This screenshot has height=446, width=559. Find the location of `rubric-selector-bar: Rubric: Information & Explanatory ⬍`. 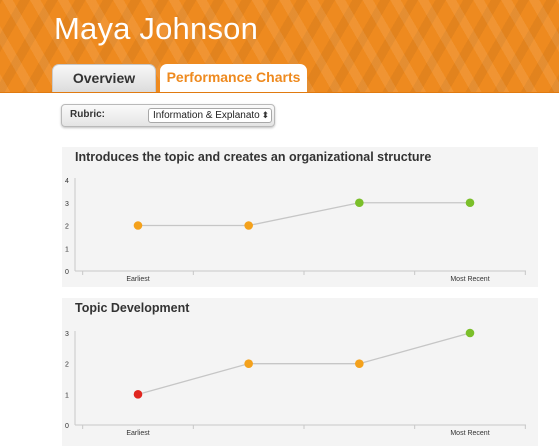

rubric-selector-bar: Rubric: Information & Explanatory ⬍ is located at coordinates (168, 115).